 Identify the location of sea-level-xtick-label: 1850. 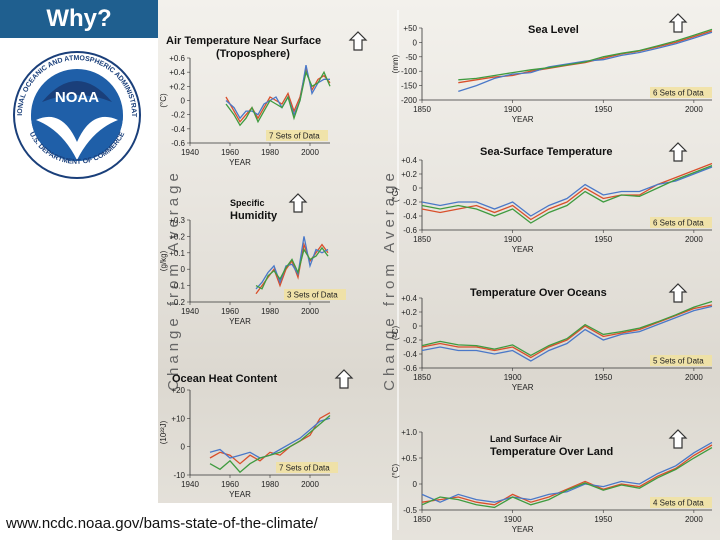
(422, 109).